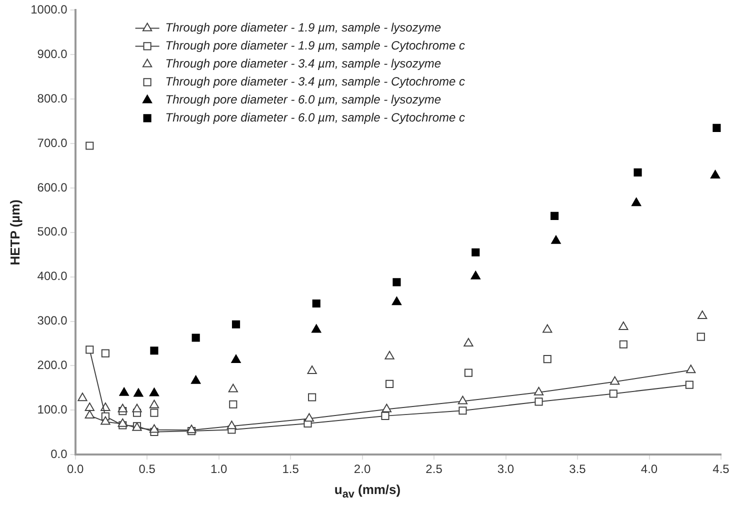 This screenshot has height=509, width=735. I want to click on x-tick-label: 2.5, so click(434, 469).